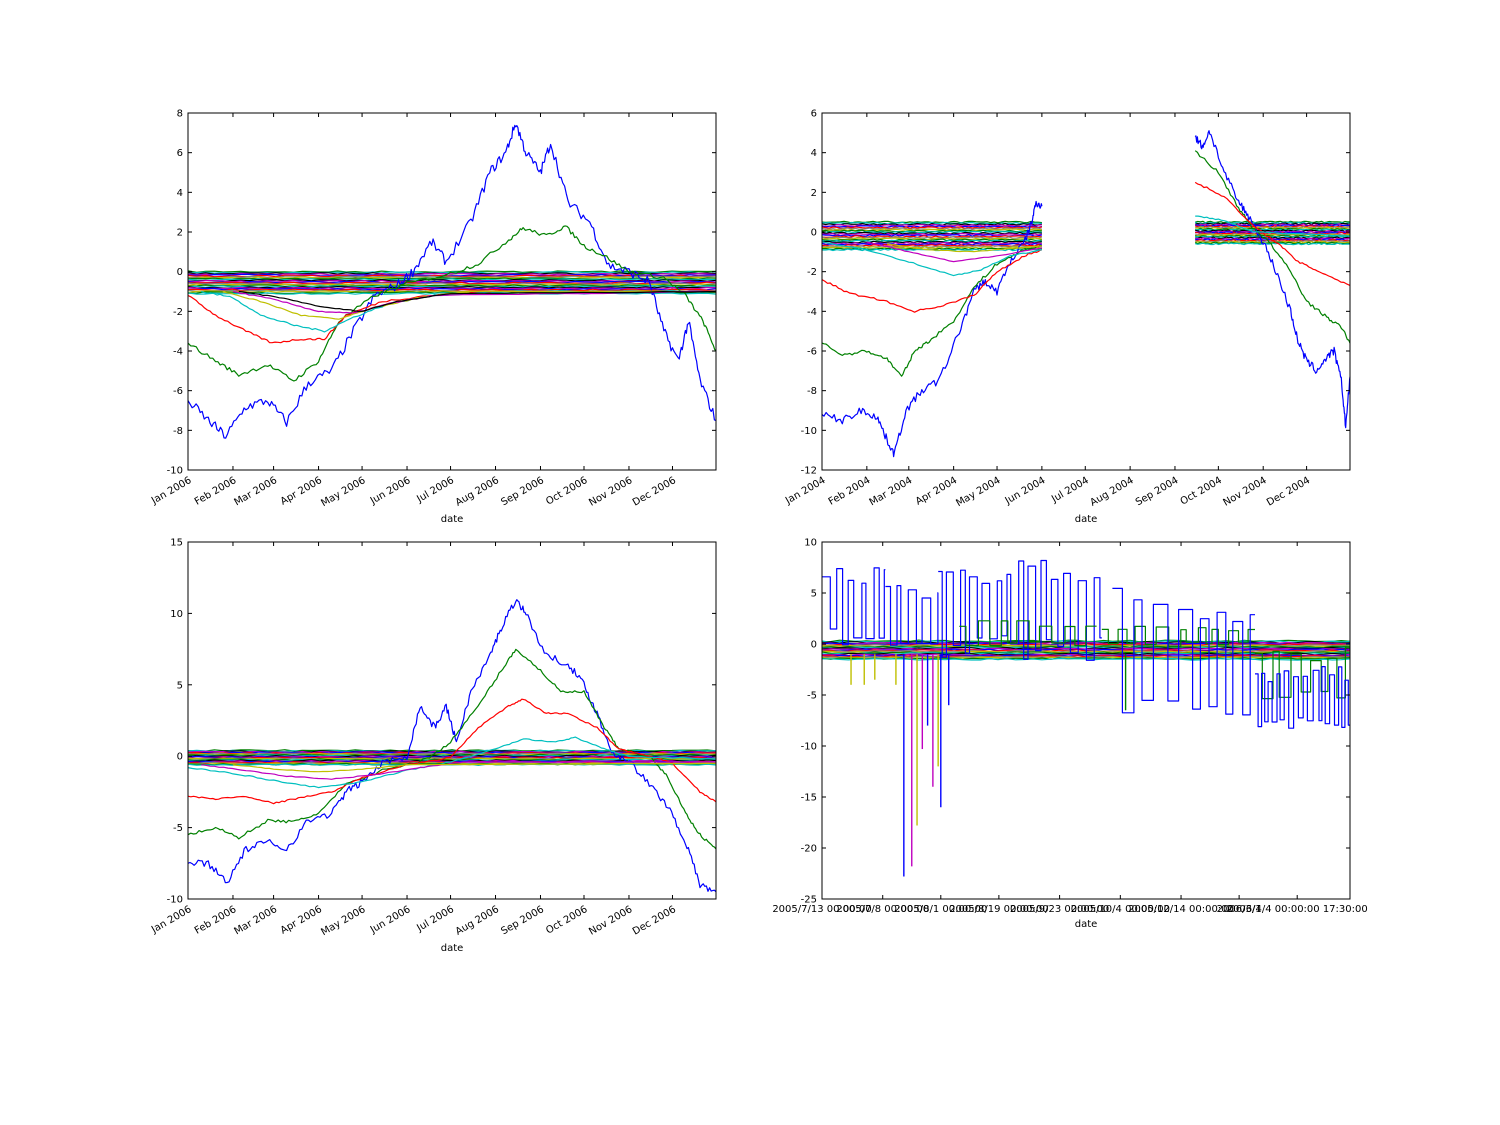 The image size is (1500, 1125). What do you see at coordinates (1025, 491) in the screenshot?
I see `x-tick-label: Jun 2004` at bounding box center [1025, 491].